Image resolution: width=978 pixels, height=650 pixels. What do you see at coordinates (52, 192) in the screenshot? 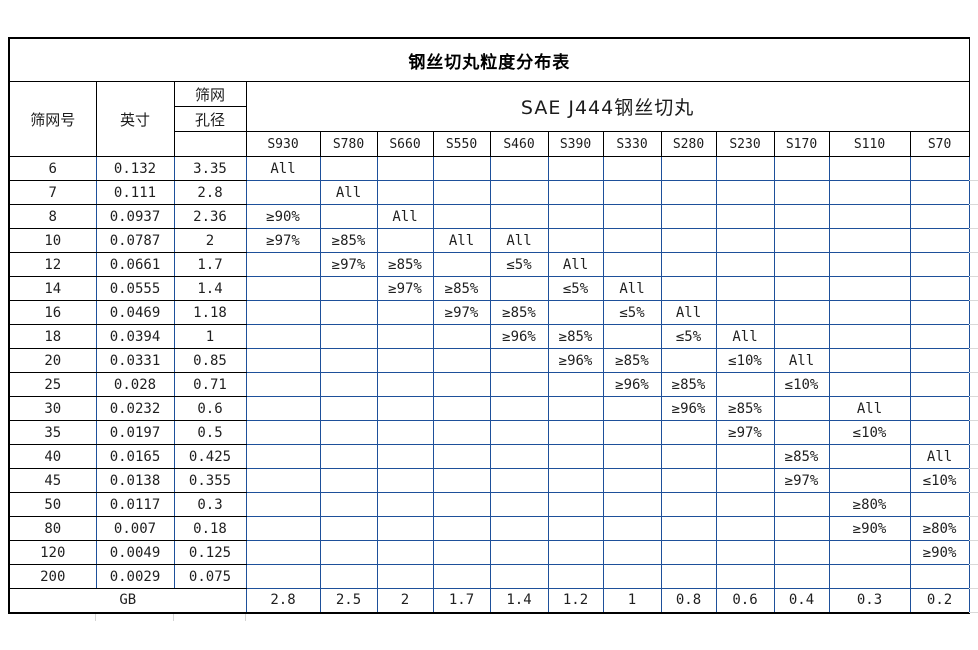
I see `cell-mesh-number: 7` at bounding box center [52, 192].